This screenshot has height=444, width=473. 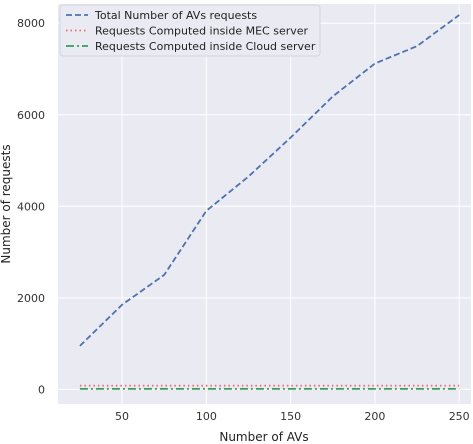 I want to click on legend-label-2: Requests Computed inside MEC server, so click(x=202, y=31).